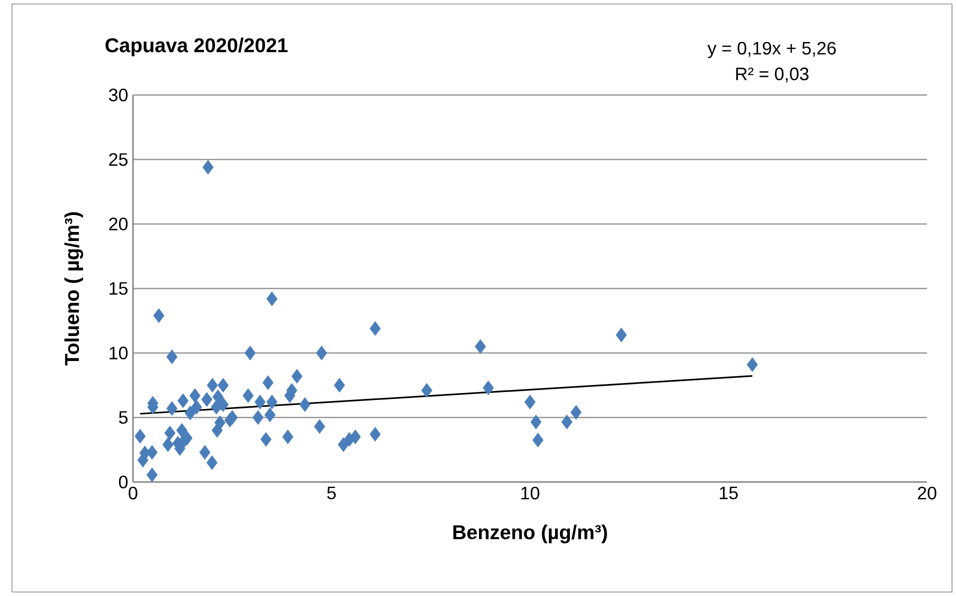 The image size is (956, 596). I want to click on x-tick-label: 5, so click(331, 493).